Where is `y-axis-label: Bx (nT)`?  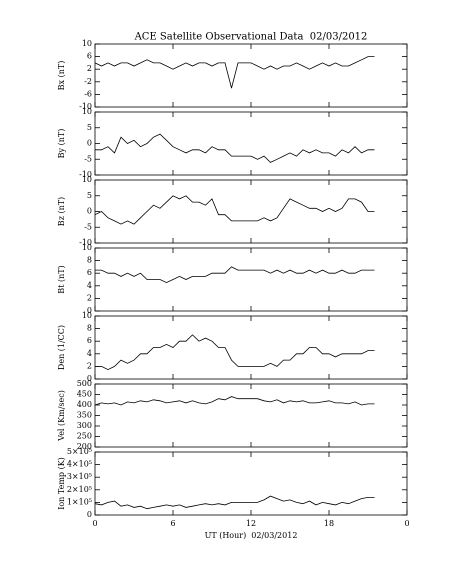 y-axis-label: Bx (nT) is located at coordinates (61, 76).